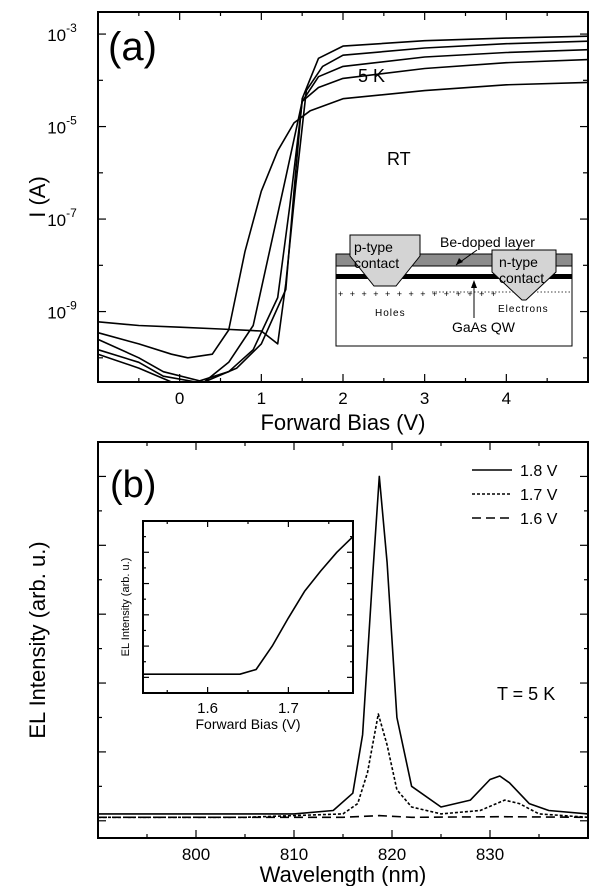  What do you see at coordinates (539, 519) in the screenshot?
I see `legend-label-3: 1.6 V` at bounding box center [539, 519].